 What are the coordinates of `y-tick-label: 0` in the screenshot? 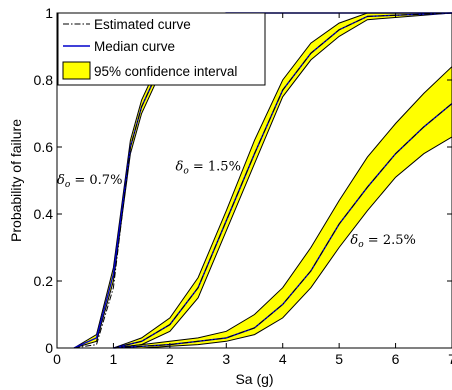 It's located at (49, 348).